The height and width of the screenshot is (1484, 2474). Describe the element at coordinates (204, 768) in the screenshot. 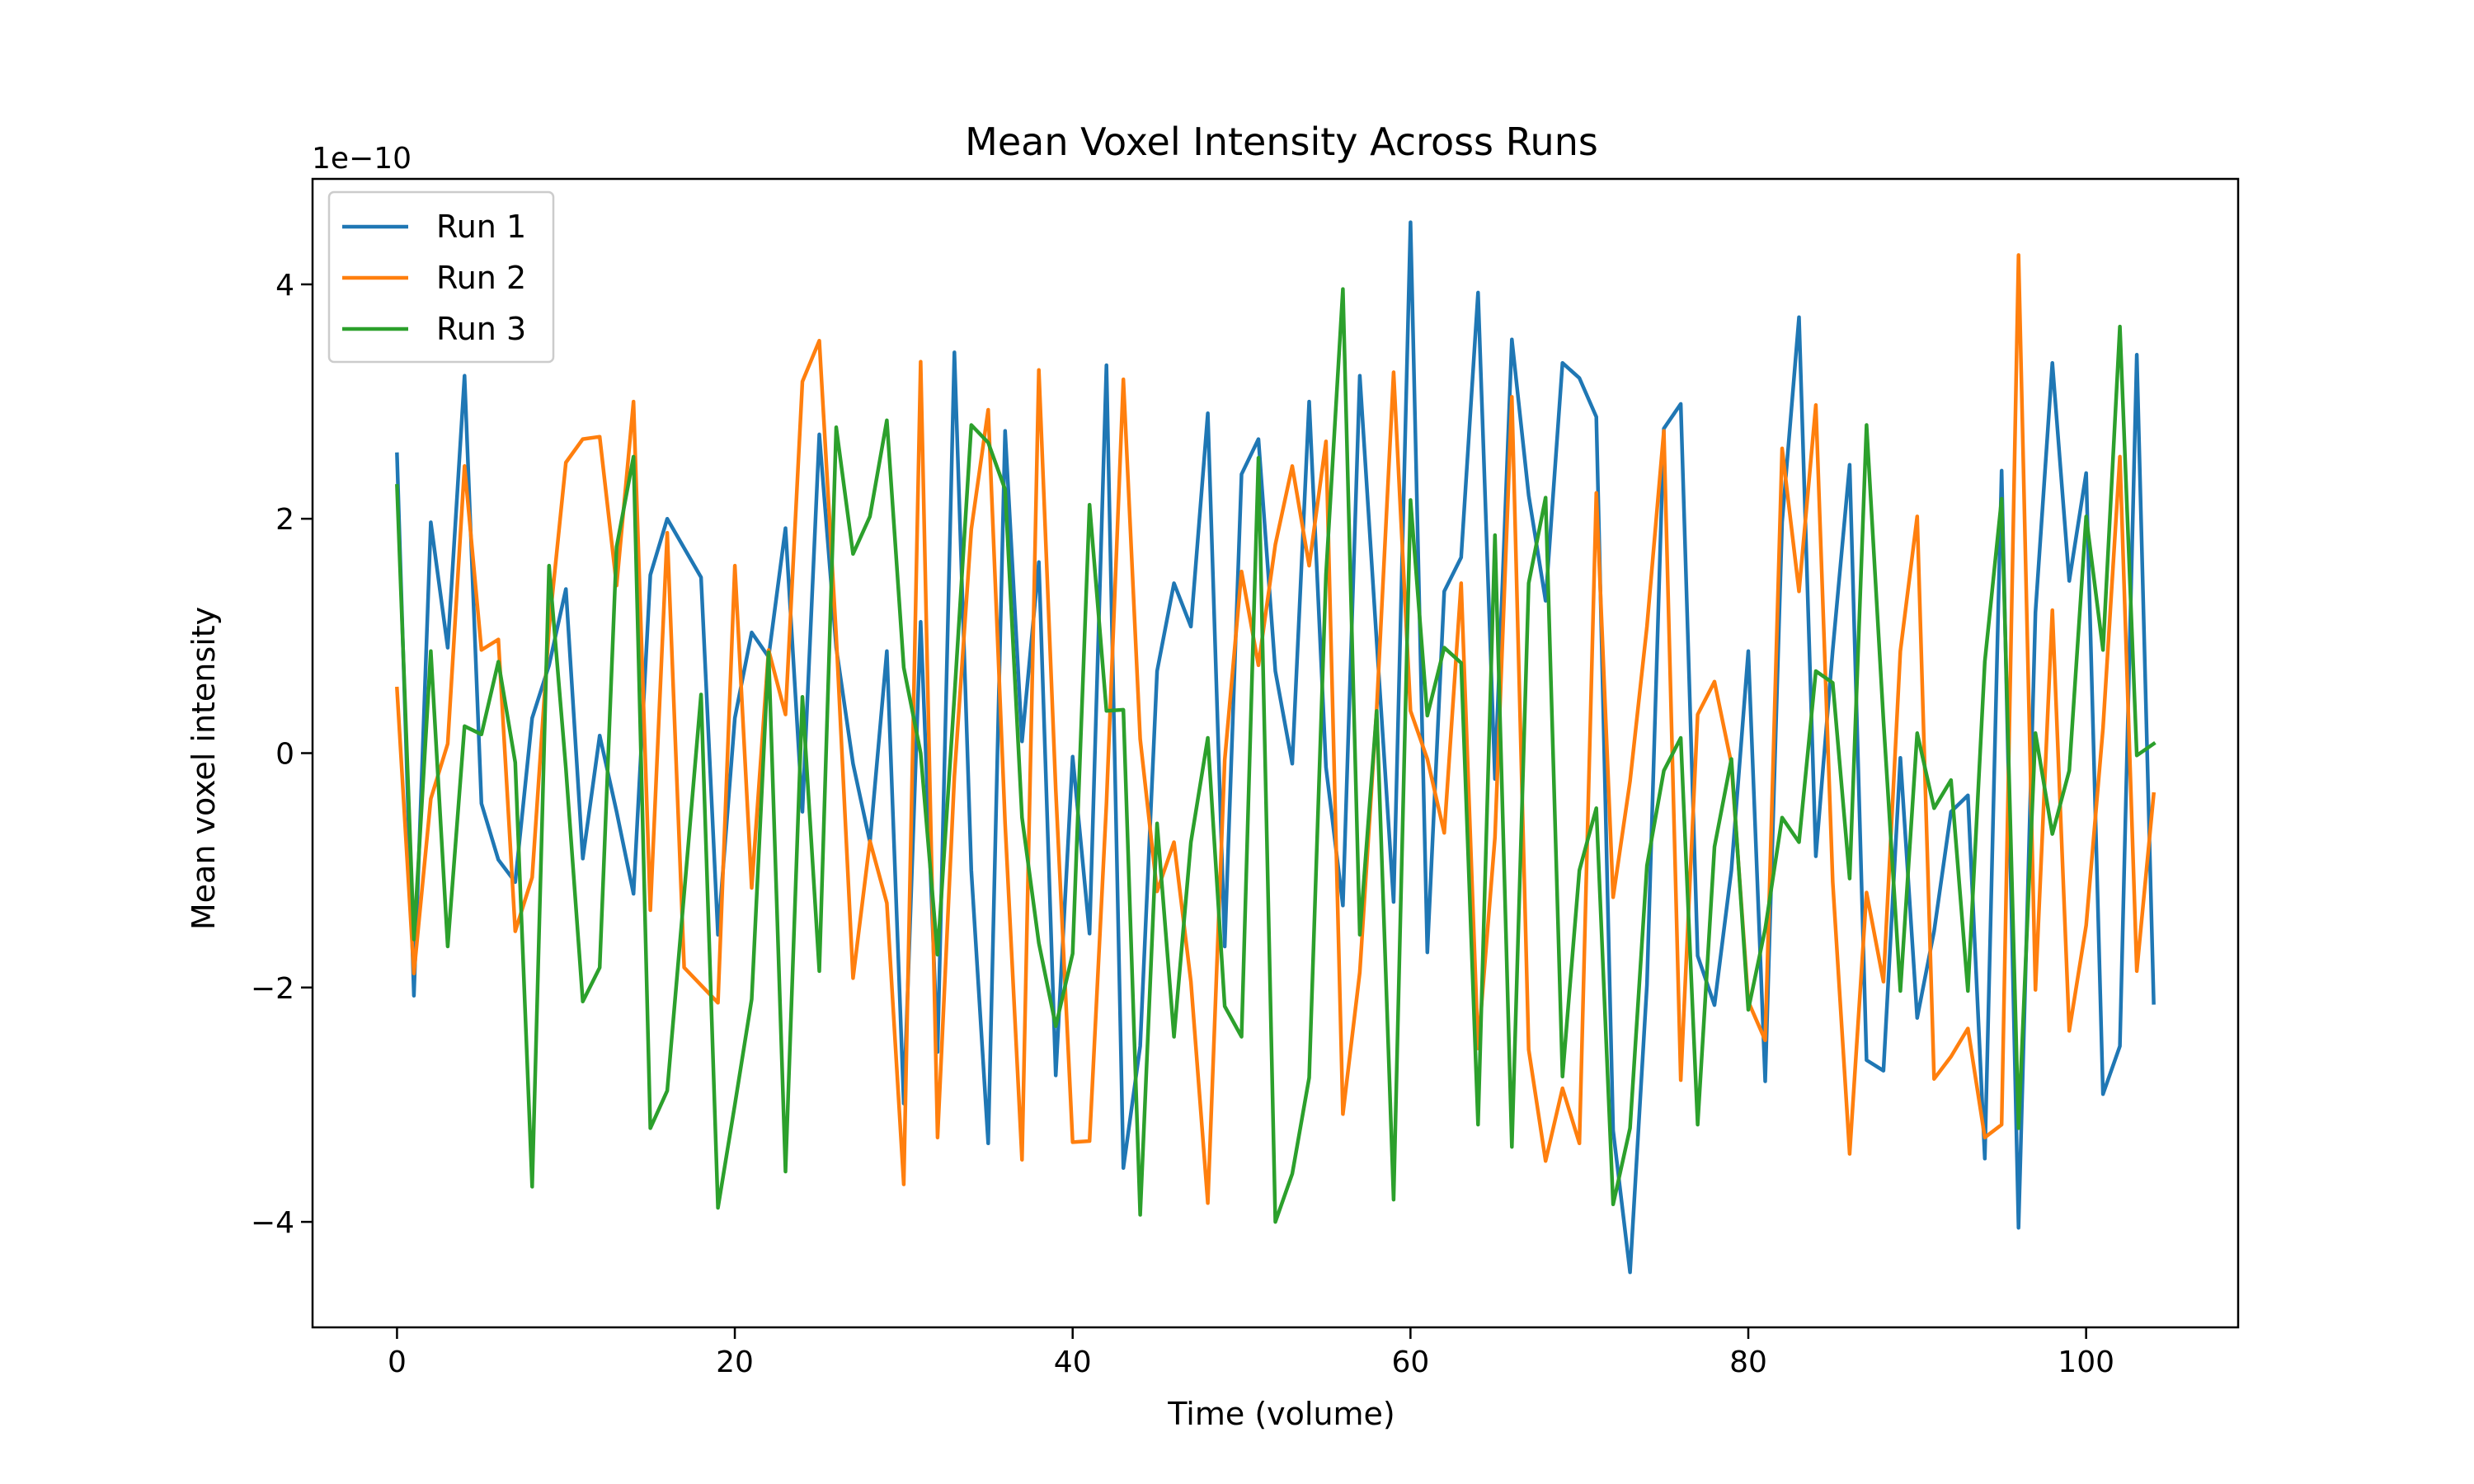

I see `y-axis-label: Mean voxel intensity` at that location.